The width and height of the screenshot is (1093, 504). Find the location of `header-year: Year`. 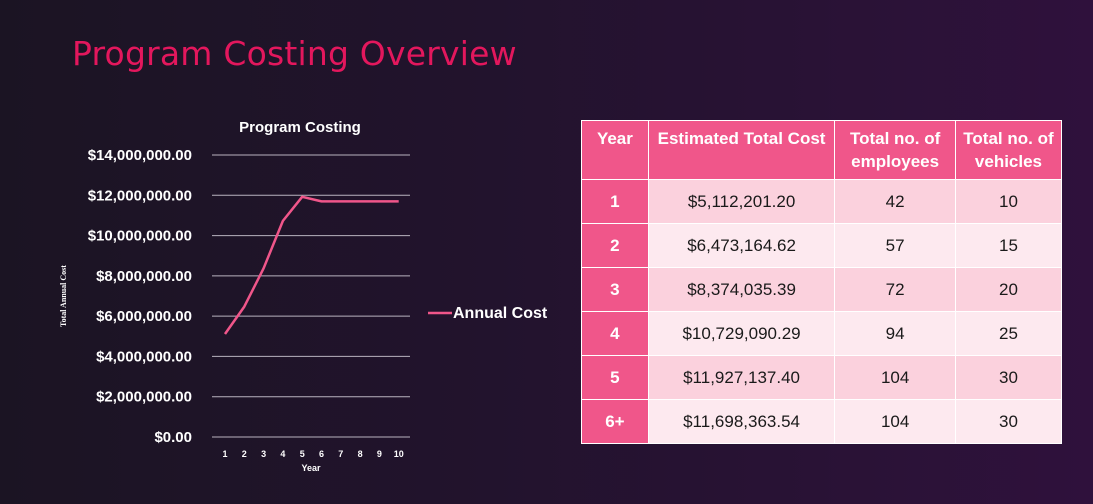

header-year: Year is located at coordinates (615, 150).